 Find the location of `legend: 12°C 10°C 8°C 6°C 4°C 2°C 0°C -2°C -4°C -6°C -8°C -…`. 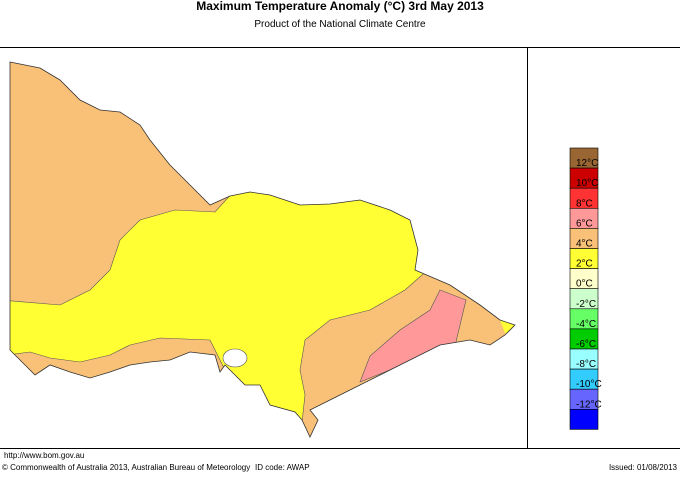

legend: 12°C 10°C 8°C 6°C 4°C 2°C 0°C -2°C -4°C -6°C -8°C -… is located at coordinates (585, 288).